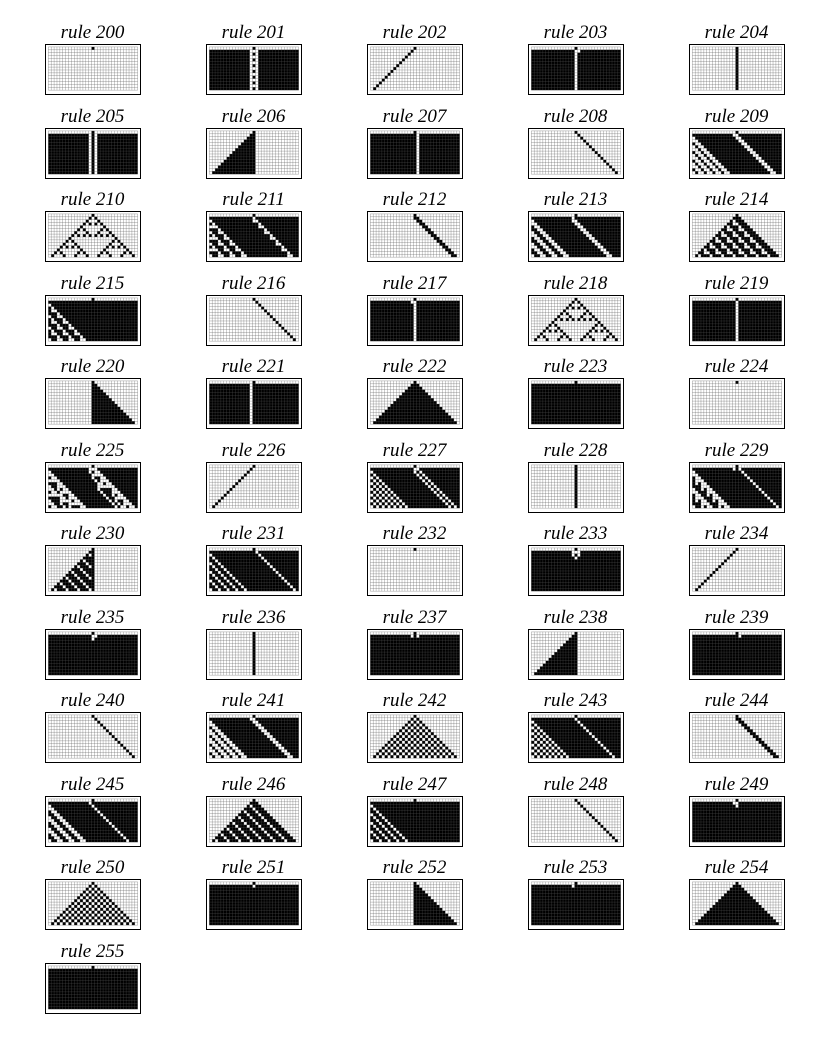 This screenshot has width=834, height=1044. What do you see at coordinates (92, 450) in the screenshot?
I see `rule-label: rule 225` at bounding box center [92, 450].